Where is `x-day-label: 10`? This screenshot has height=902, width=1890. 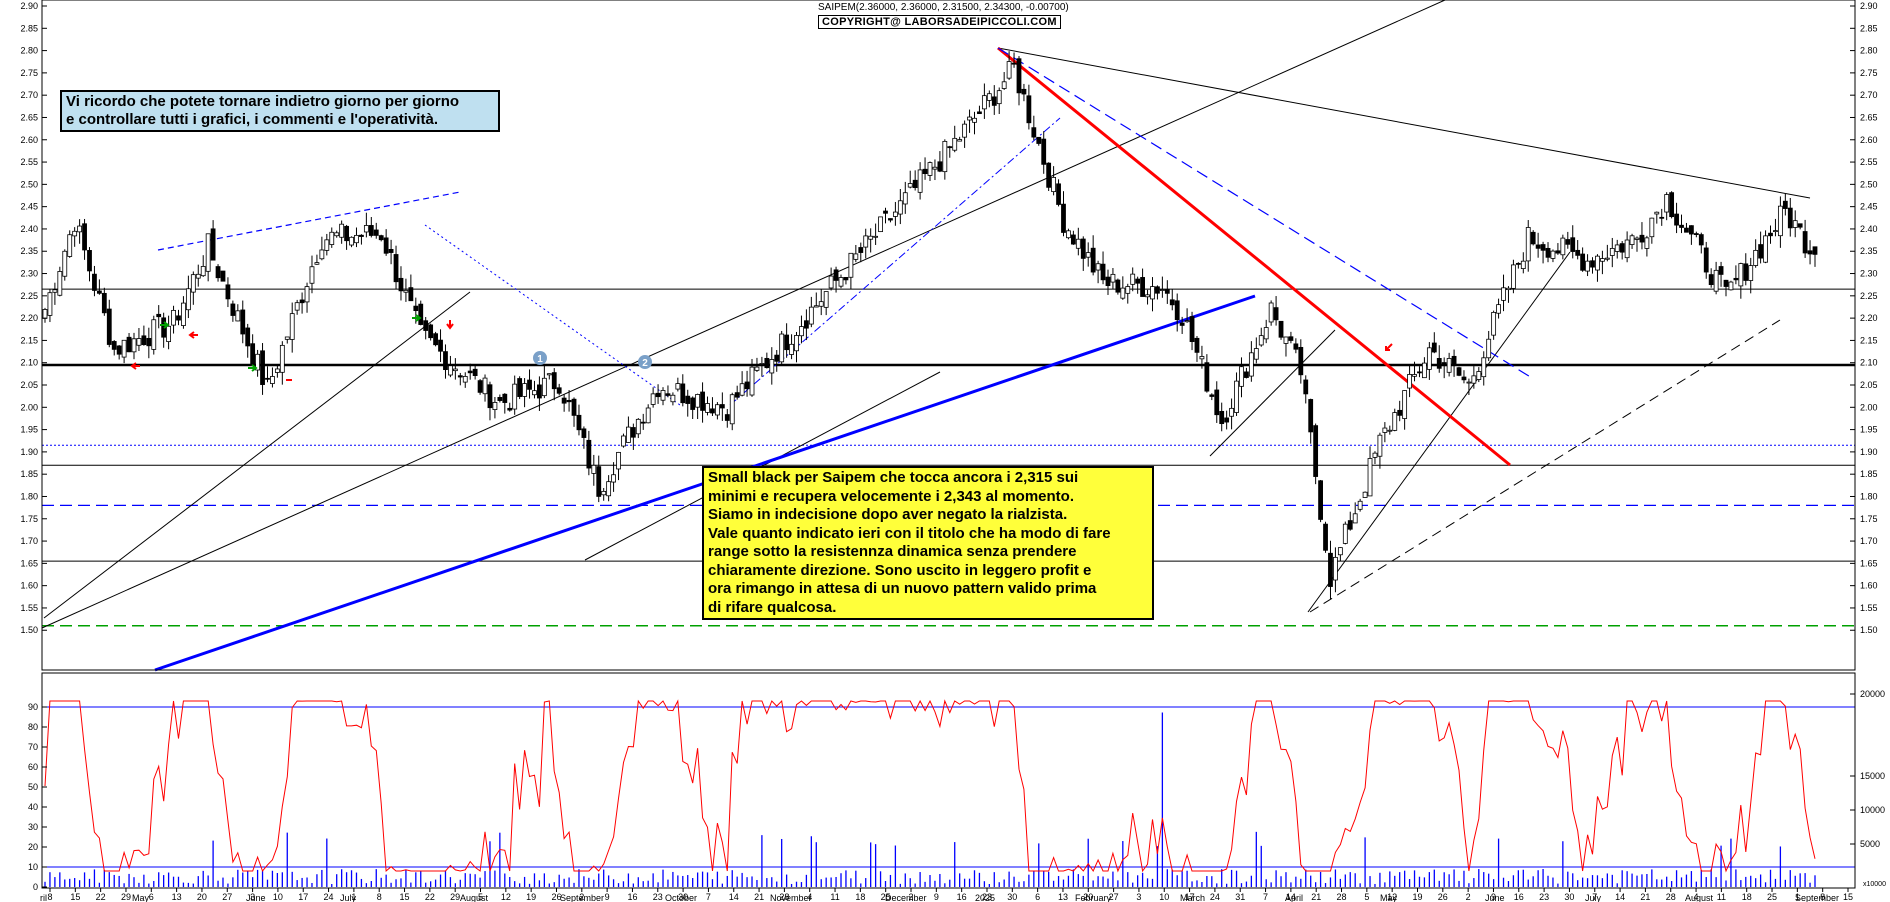
x-day-label: 10 is located at coordinates (1164, 897).